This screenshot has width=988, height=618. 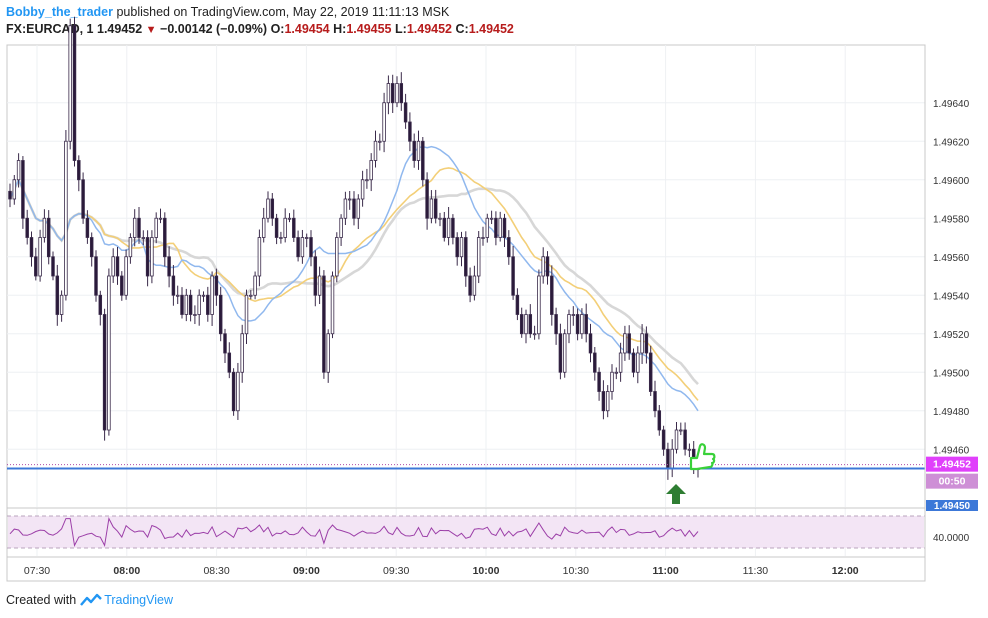 What do you see at coordinates (691, 473) in the screenshot?
I see `annotations` at bounding box center [691, 473].